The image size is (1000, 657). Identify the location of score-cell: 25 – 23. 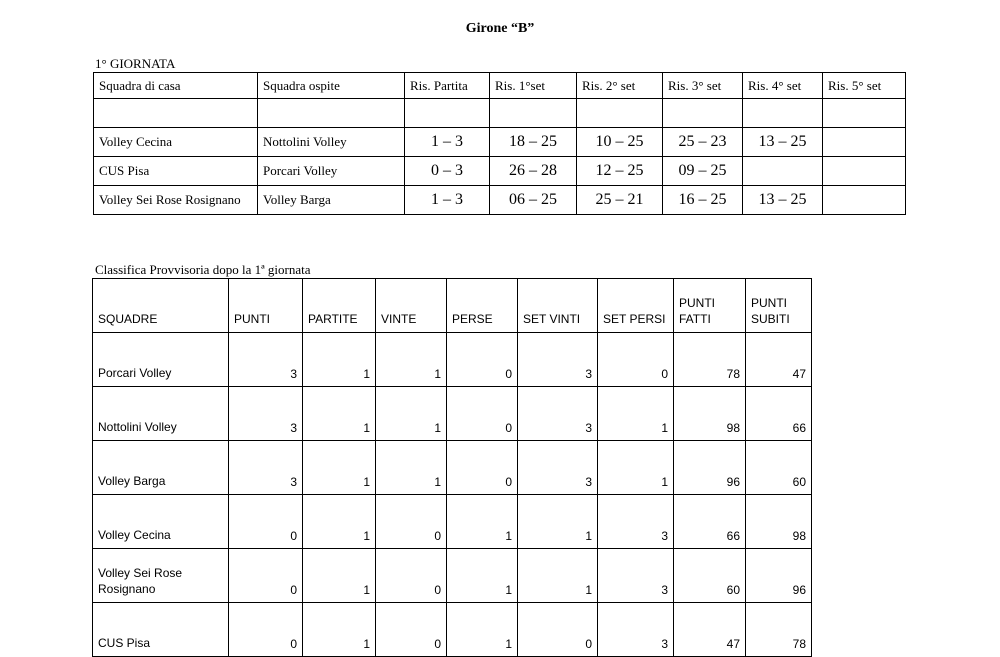
(702, 142).